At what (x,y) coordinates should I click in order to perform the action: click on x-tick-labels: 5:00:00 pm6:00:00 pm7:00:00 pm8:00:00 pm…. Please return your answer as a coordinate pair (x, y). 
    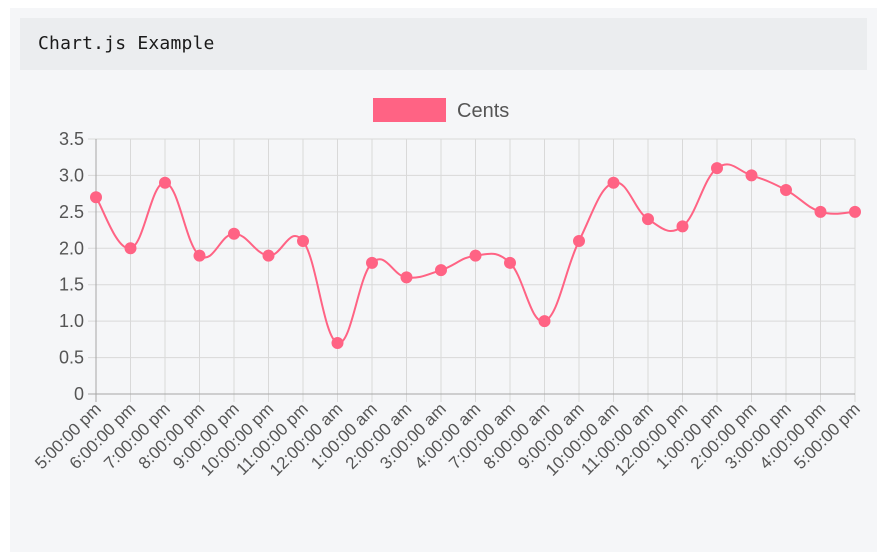
    Looking at the image, I should click on (447, 439).